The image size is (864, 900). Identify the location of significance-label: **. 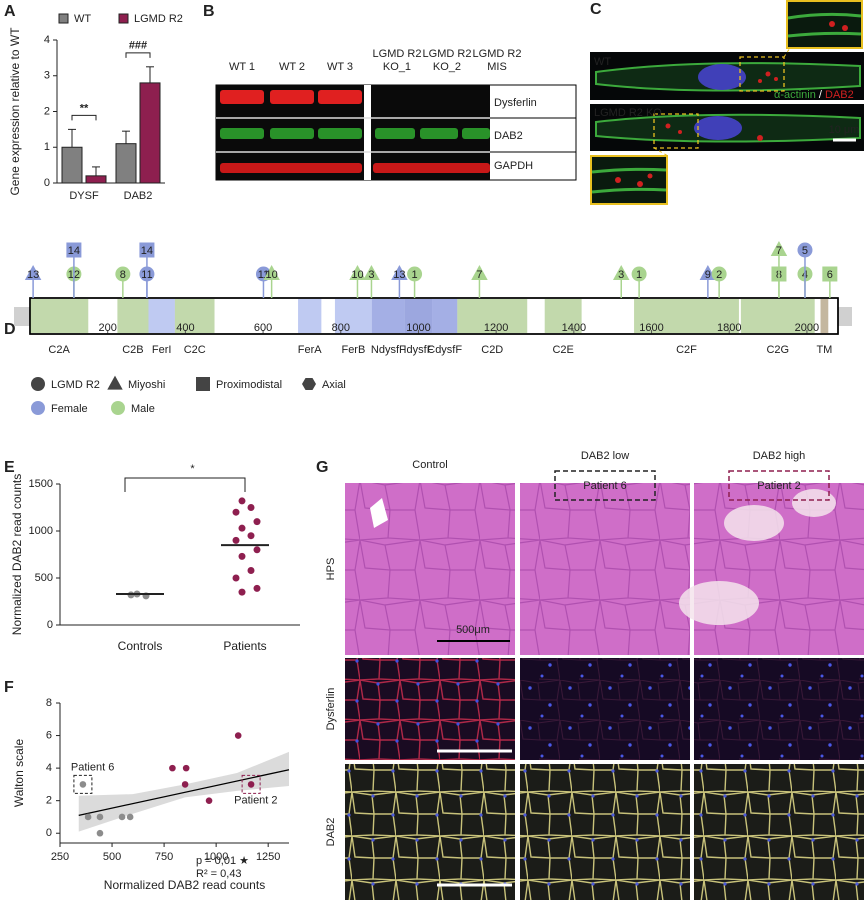
(84, 108).